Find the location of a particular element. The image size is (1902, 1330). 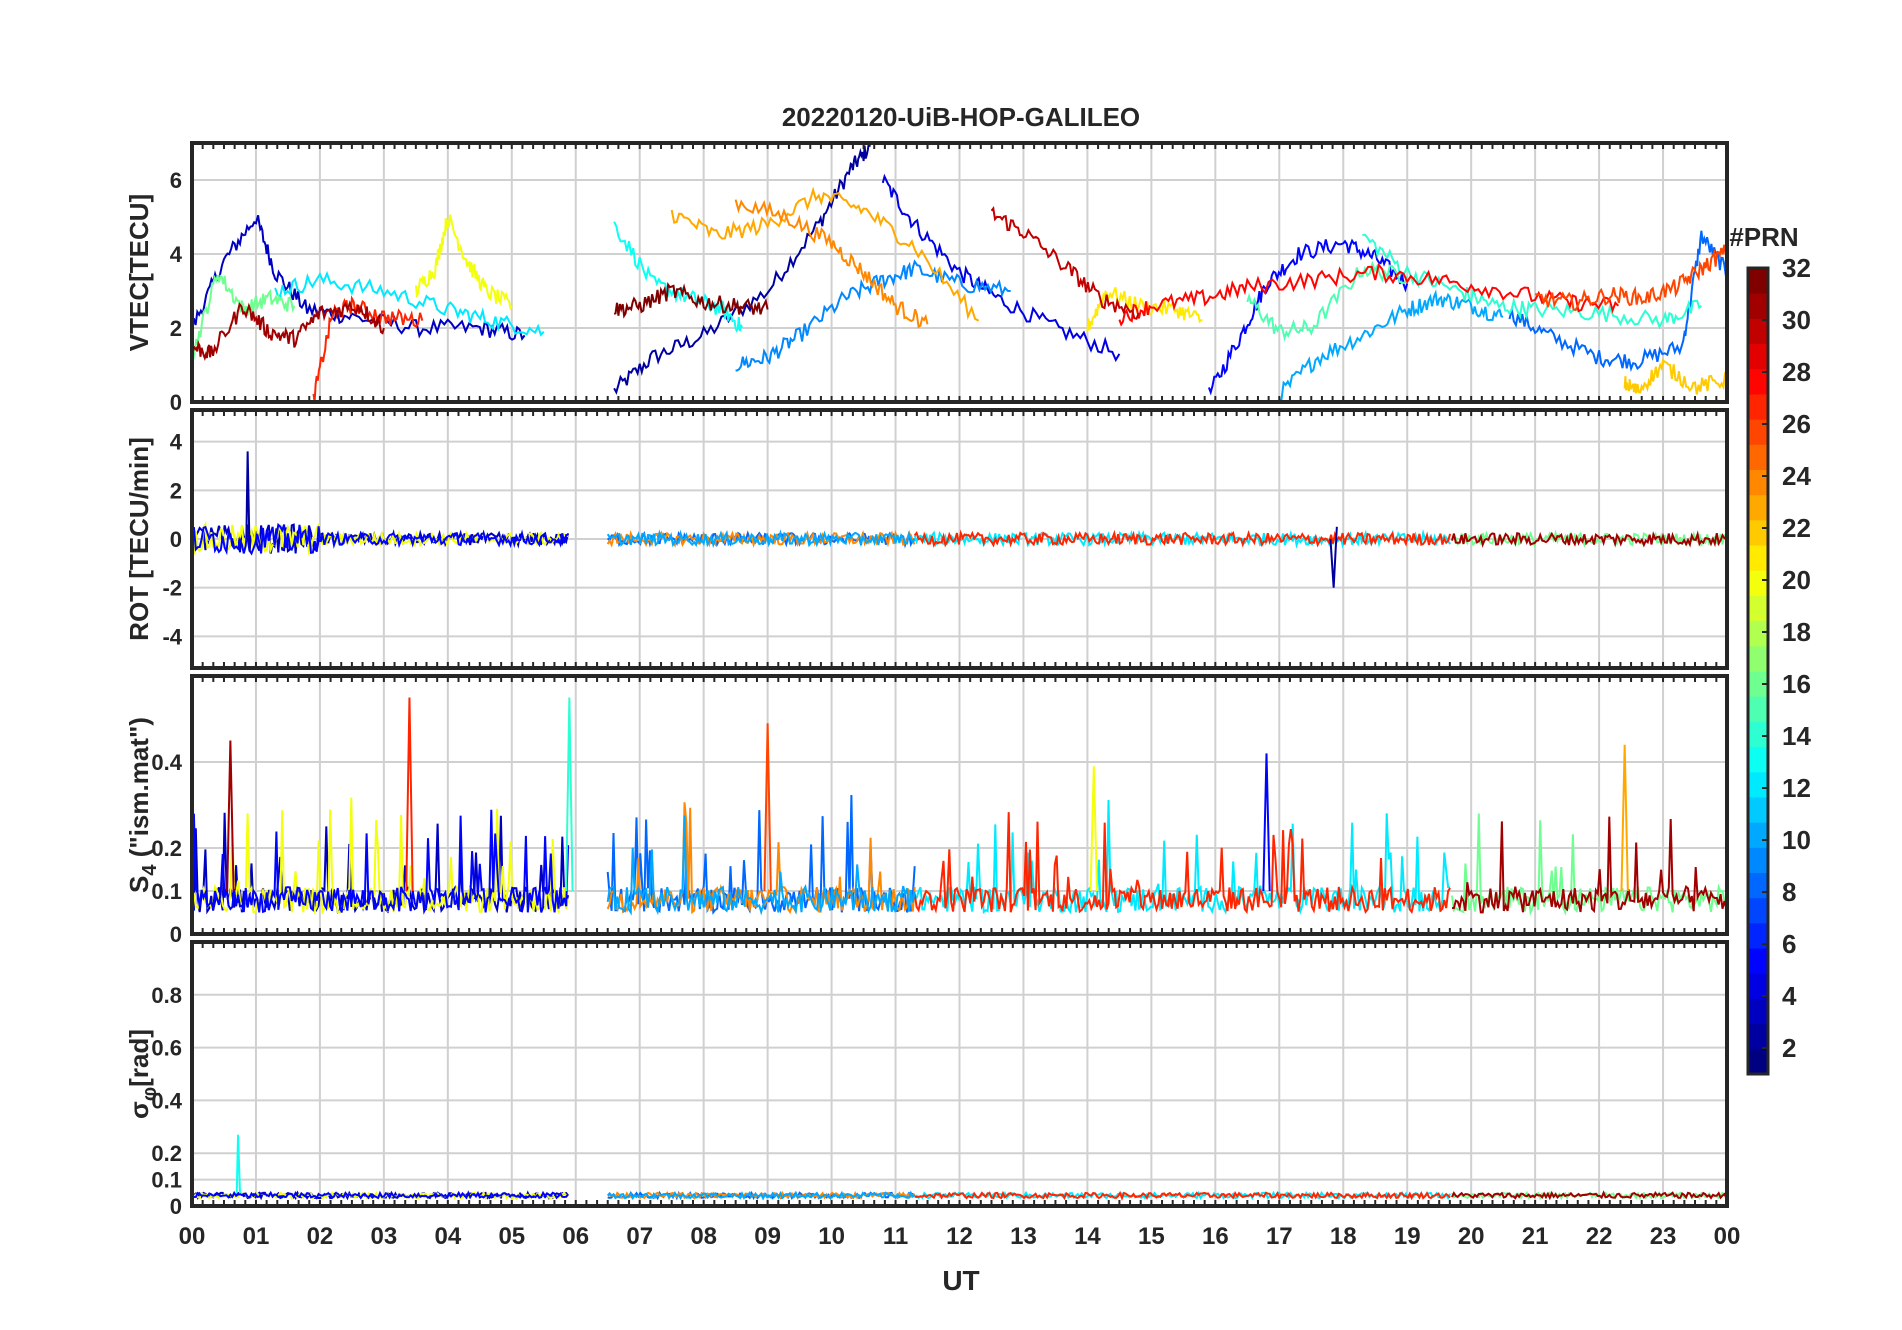

x-tick-label: 14 is located at coordinates (1087, 1236).